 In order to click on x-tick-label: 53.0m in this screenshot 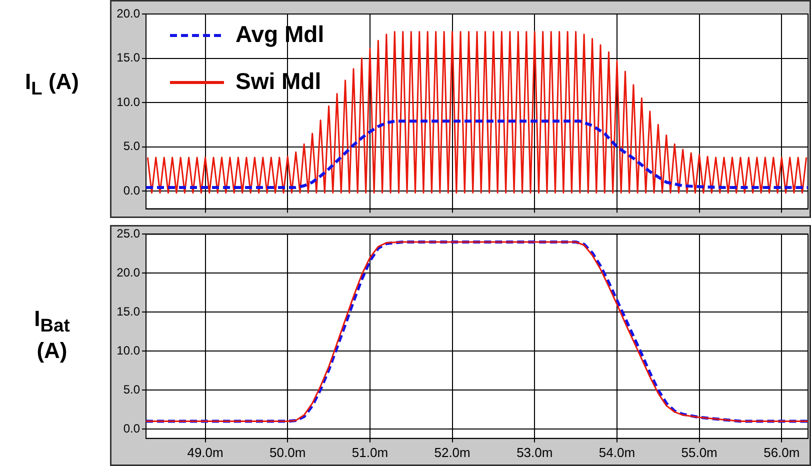, I will do `click(534, 452)`.